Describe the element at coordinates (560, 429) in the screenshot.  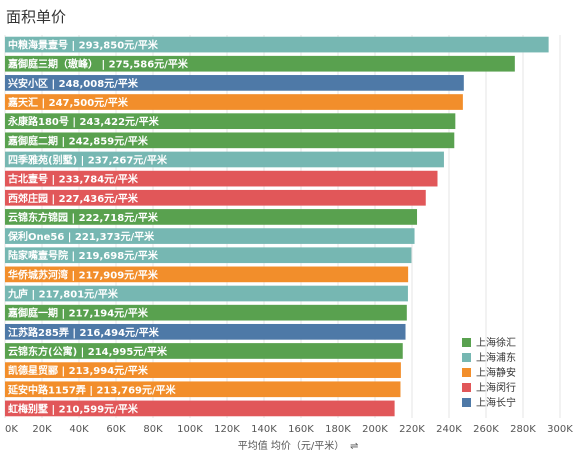
I see `x-tick-label: 300K` at that location.